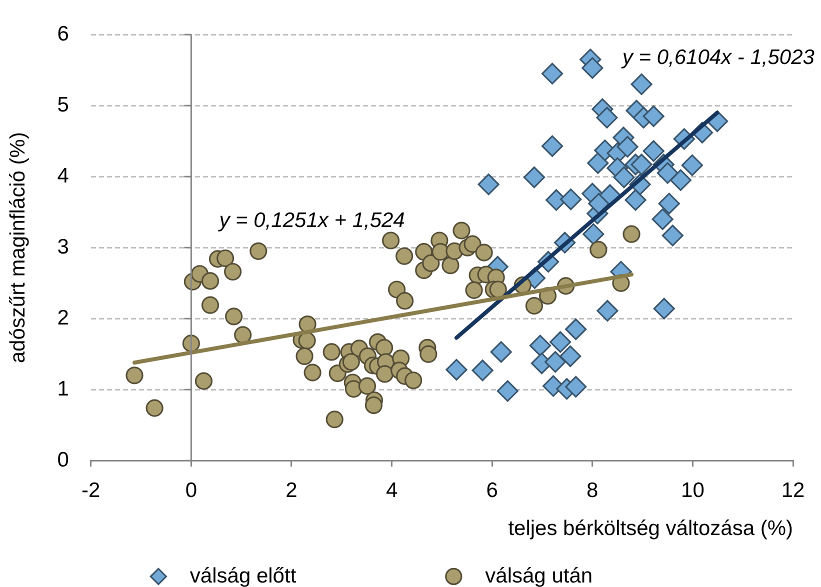 This screenshot has height=587, width=821. What do you see at coordinates (311, 575) in the screenshot?
I see `legend-label: válság előtt` at bounding box center [311, 575].